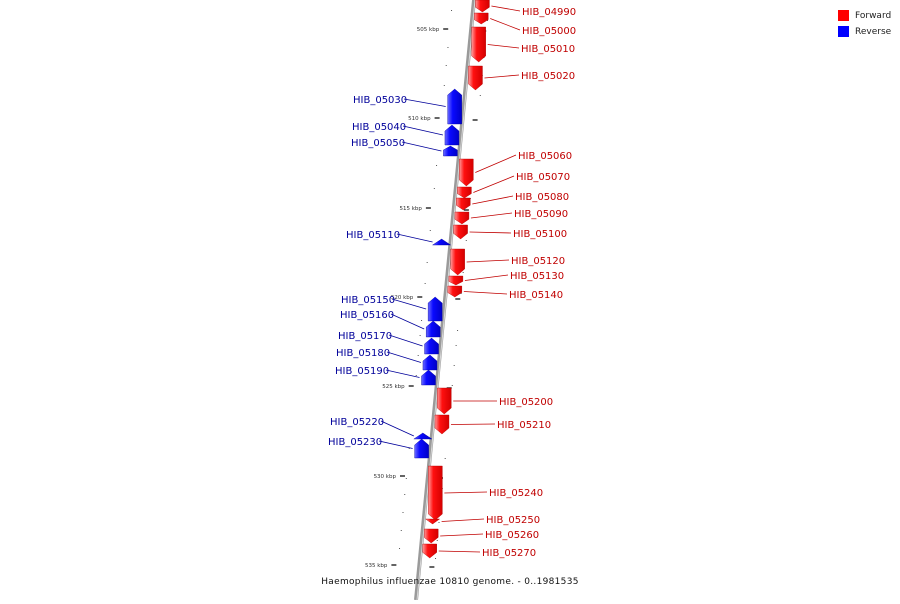 The height and width of the screenshot is (604, 900). What do you see at coordinates (536, 295) in the screenshot?
I see `gene-label-hib_05140: HIB_05140` at bounding box center [536, 295].